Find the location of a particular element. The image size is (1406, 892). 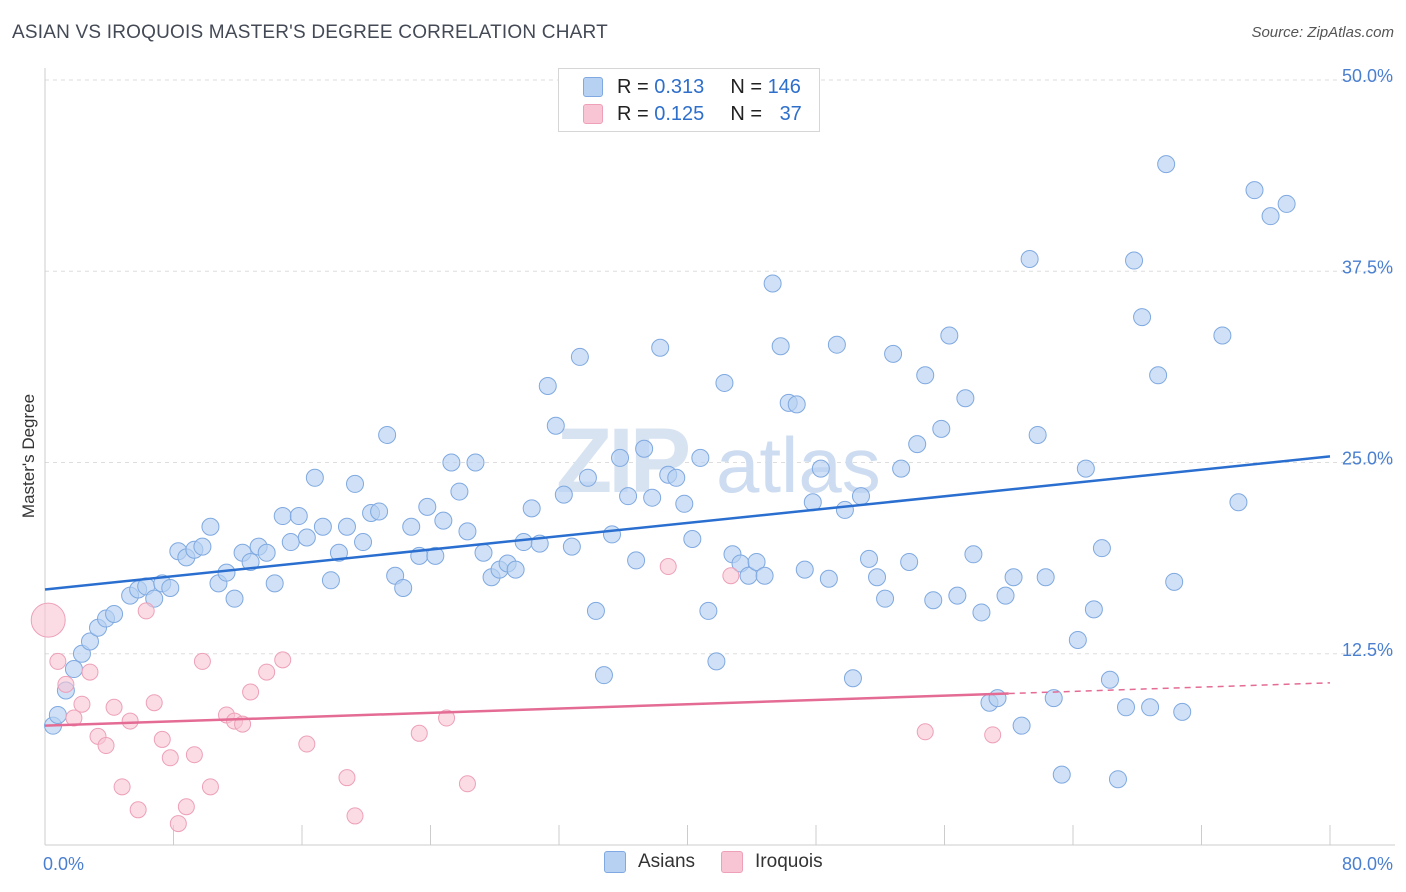

asians-trend-line is located at coordinates (687, 523).